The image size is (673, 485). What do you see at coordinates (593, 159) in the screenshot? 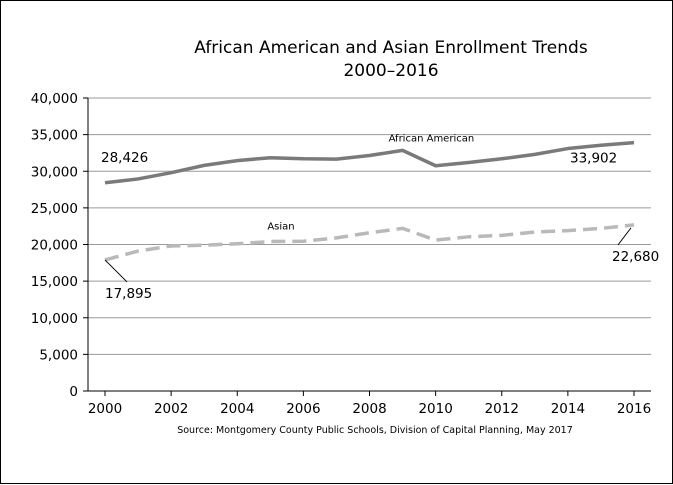
I see `data-label-end-african-american: 33,902` at bounding box center [593, 159].